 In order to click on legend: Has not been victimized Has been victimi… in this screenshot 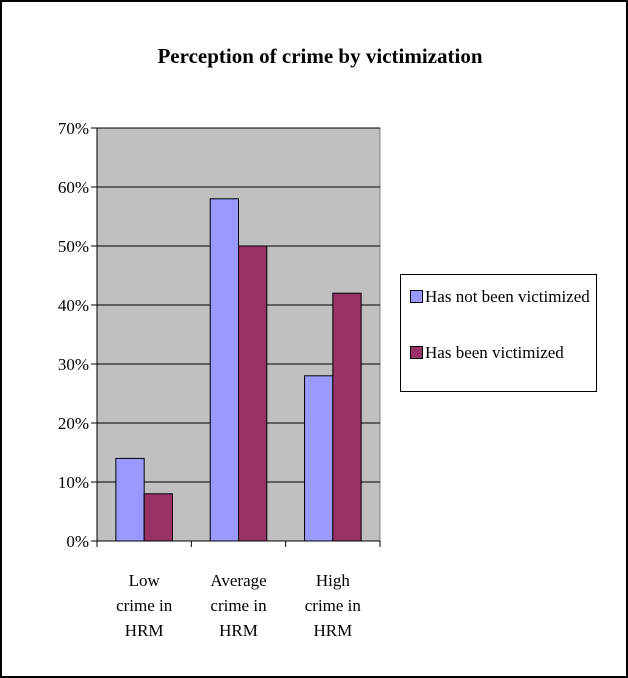, I will do `click(498, 333)`.